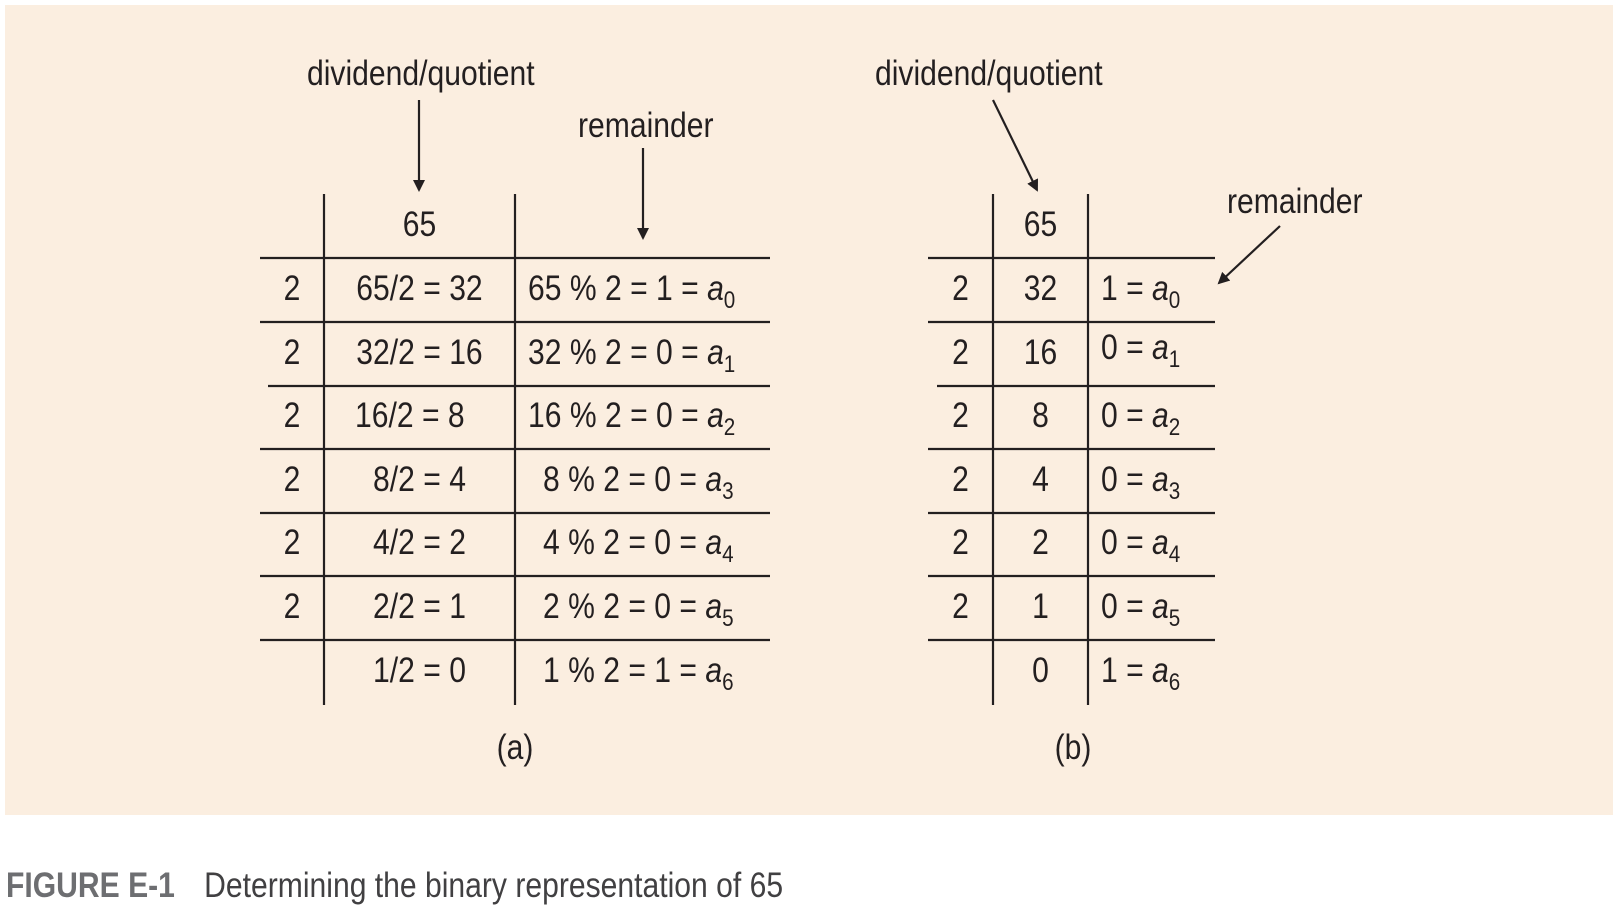 The height and width of the screenshot is (910, 1618). What do you see at coordinates (1141, 609) in the screenshot?
I see `remainder-cell: 0 = a5` at bounding box center [1141, 609].